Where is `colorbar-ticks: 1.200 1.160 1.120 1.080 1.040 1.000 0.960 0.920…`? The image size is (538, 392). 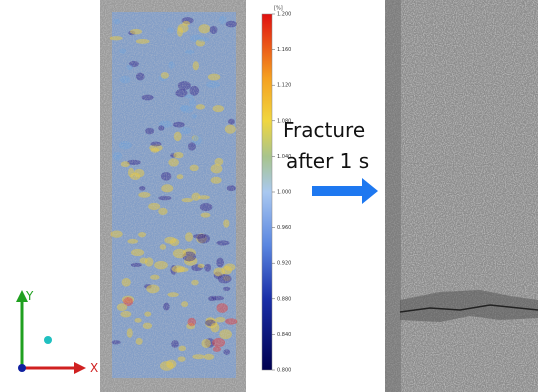
colorbar-ticks: 1.200 1.160 1.120 1.080 1.040 1.000 0.960 0.920… is located at coordinates (281, 193).